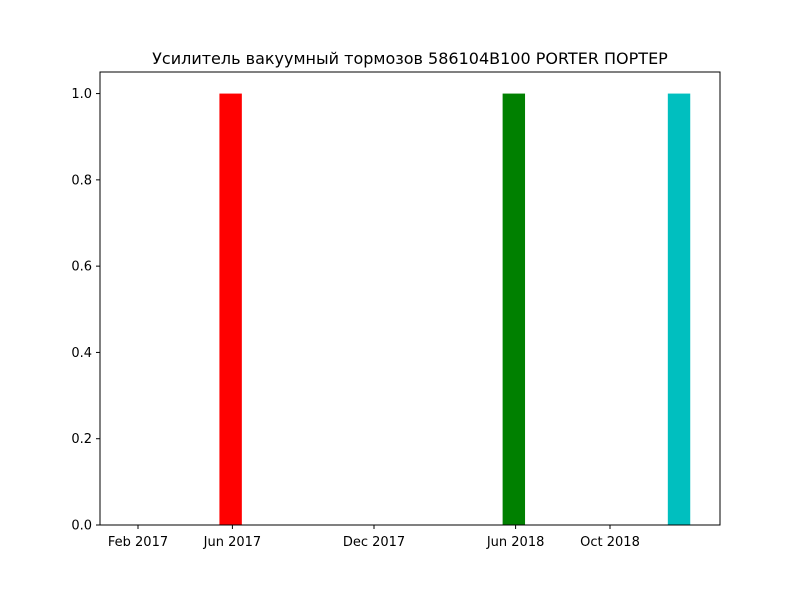 This screenshot has height=600, width=800. What do you see at coordinates (81, 94) in the screenshot?
I see `y-tick-label: 1.0` at bounding box center [81, 94].